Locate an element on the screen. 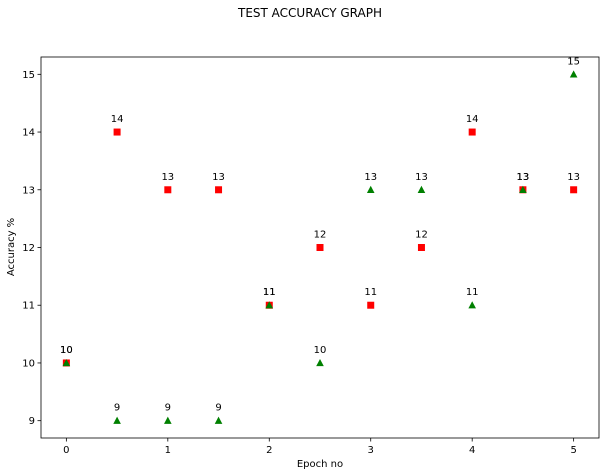 The image size is (606, 476). y-tick-label: 15 is located at coordinates (28, 75).